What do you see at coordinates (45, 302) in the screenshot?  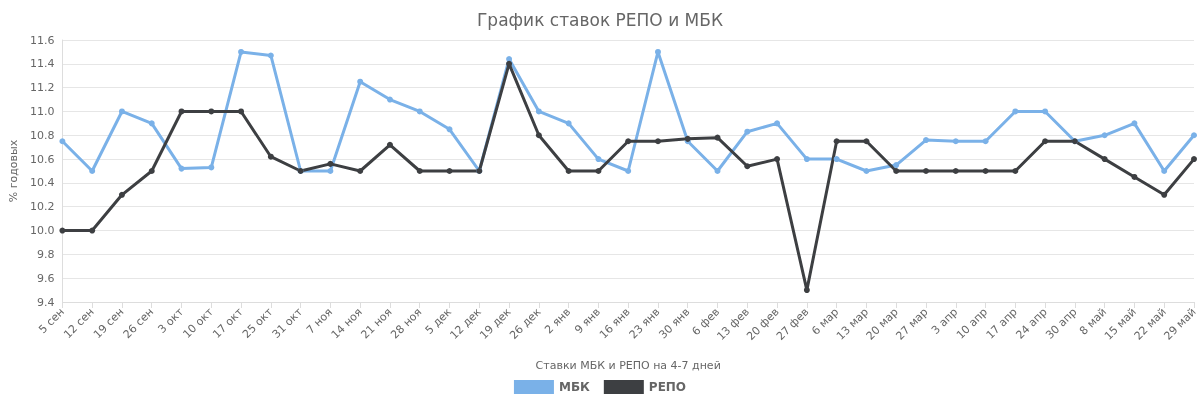 I see `y-tick-label: 9.4` at bounding box center [45, 302].